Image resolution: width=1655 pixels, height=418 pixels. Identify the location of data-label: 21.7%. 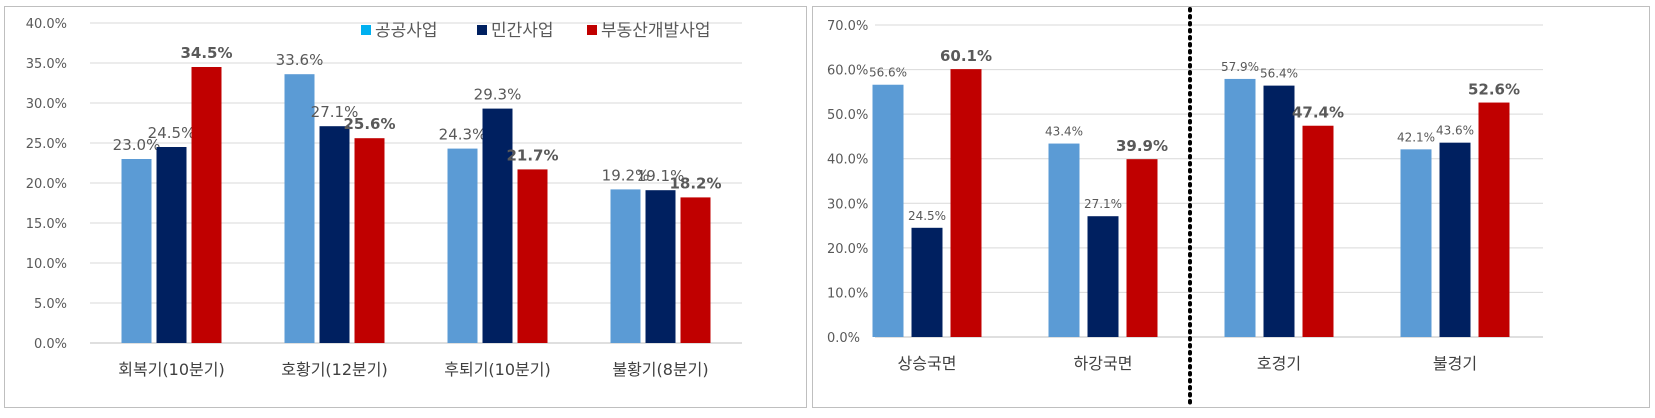
(532, 155).